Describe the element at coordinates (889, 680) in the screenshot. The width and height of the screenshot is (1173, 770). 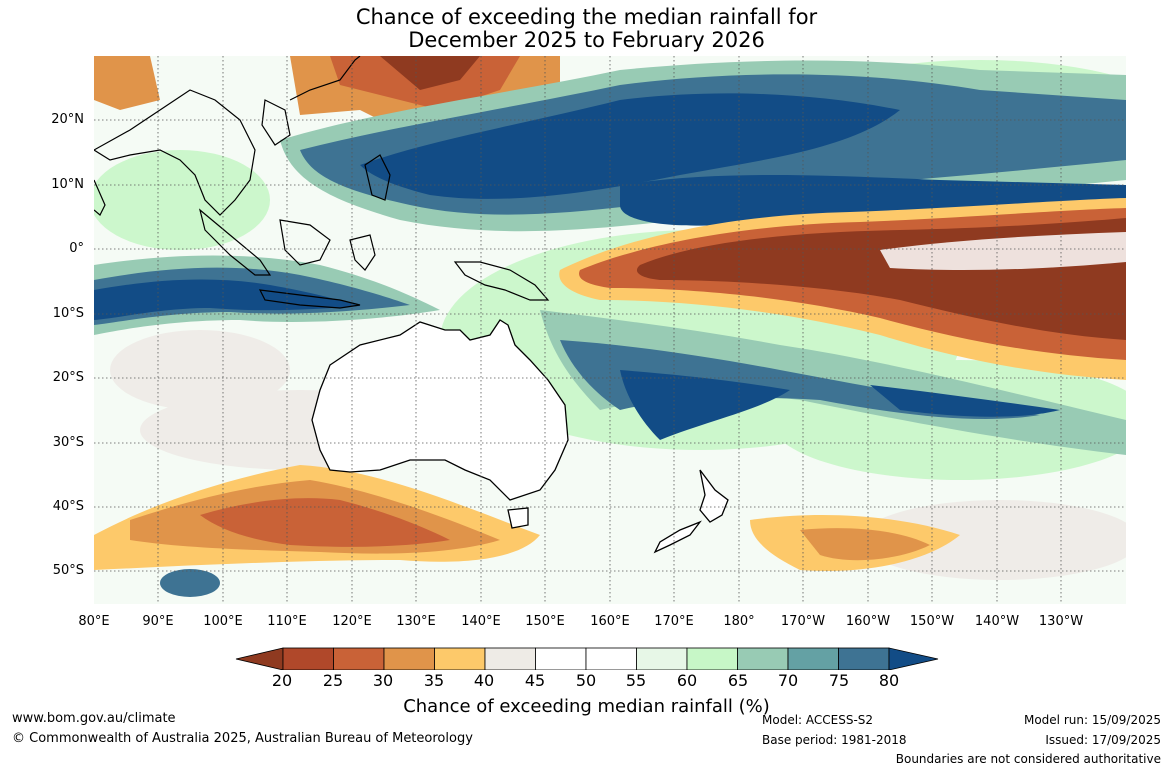
I see `colorbar-tick-80: 80` at that location.